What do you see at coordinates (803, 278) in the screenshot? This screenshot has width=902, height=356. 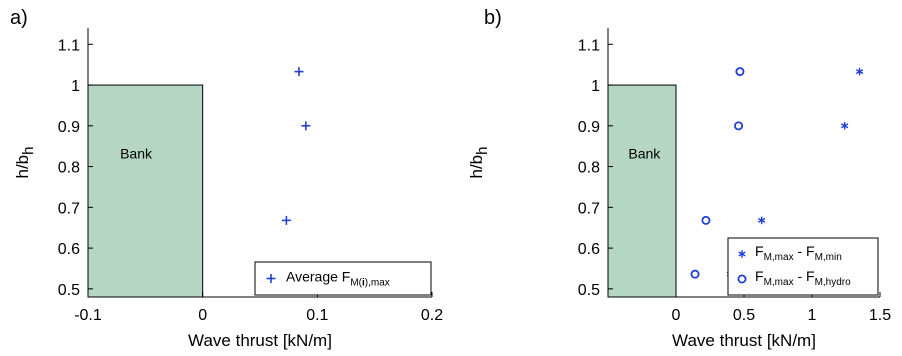 I see `legend-entry: FM,max - FM,hydro` at bounding box center [803, 278].